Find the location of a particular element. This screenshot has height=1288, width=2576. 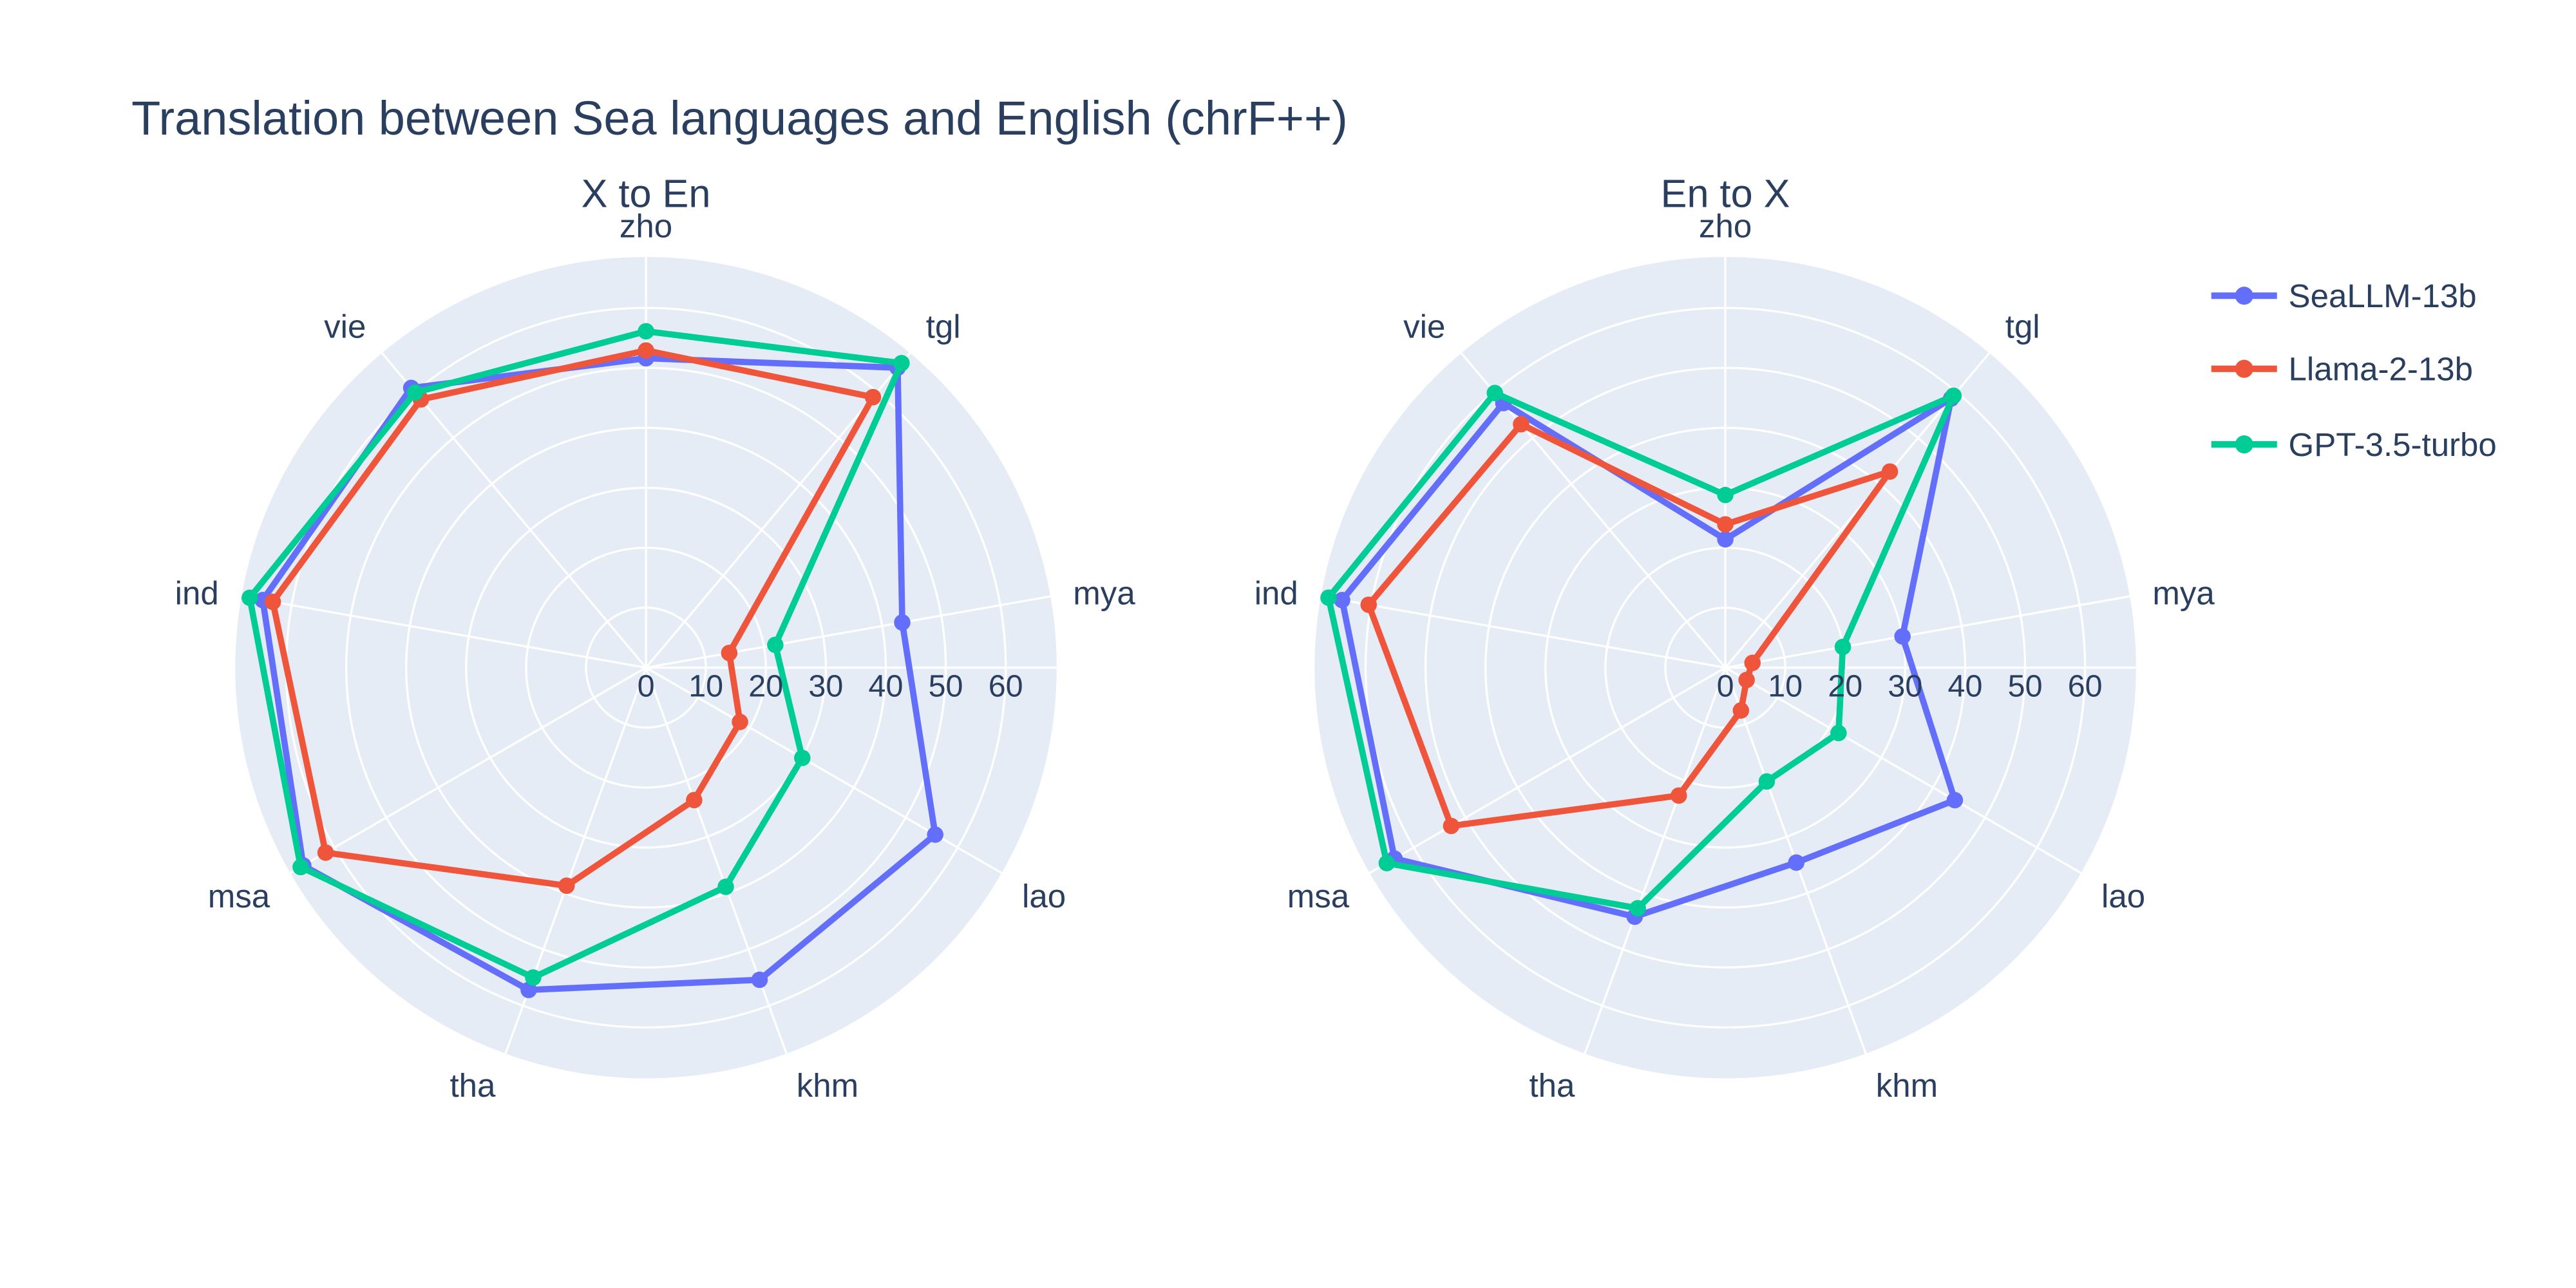

data-point-SeaLLM-13b-tha is located at coordinates (528, 989).